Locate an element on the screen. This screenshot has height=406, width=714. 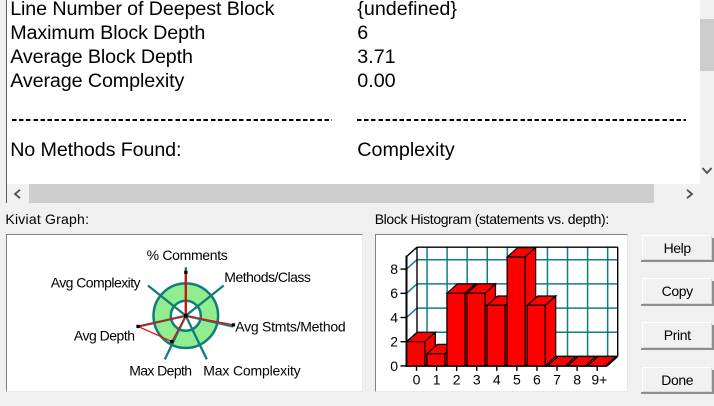
svg-text: Methods/Class is located at coordinates (267, 277).